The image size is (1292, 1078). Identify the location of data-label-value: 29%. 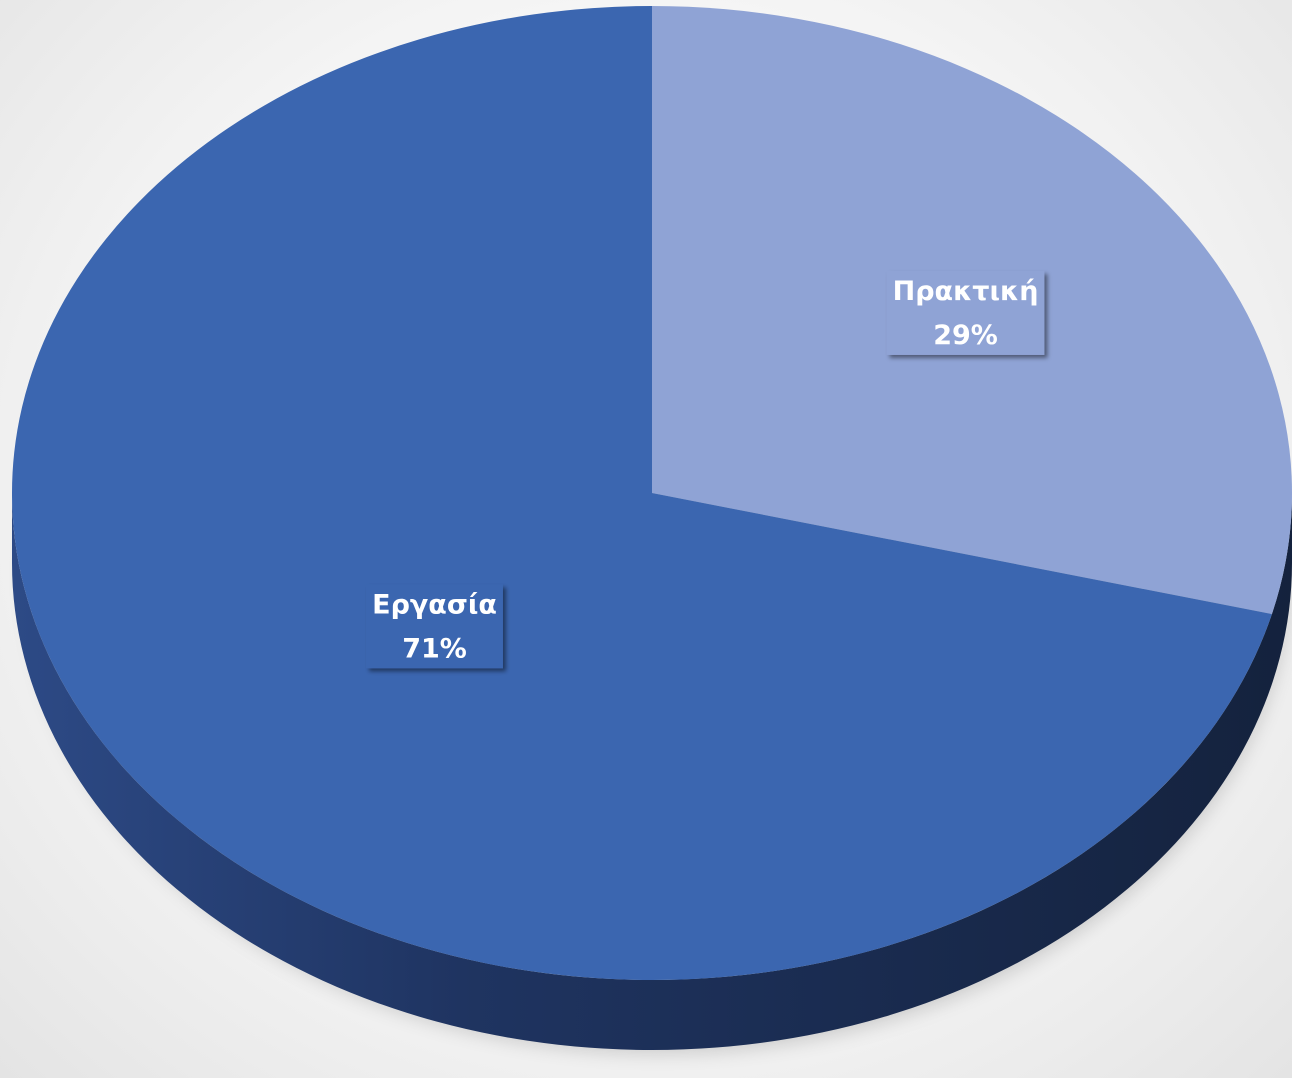
(965, 335).